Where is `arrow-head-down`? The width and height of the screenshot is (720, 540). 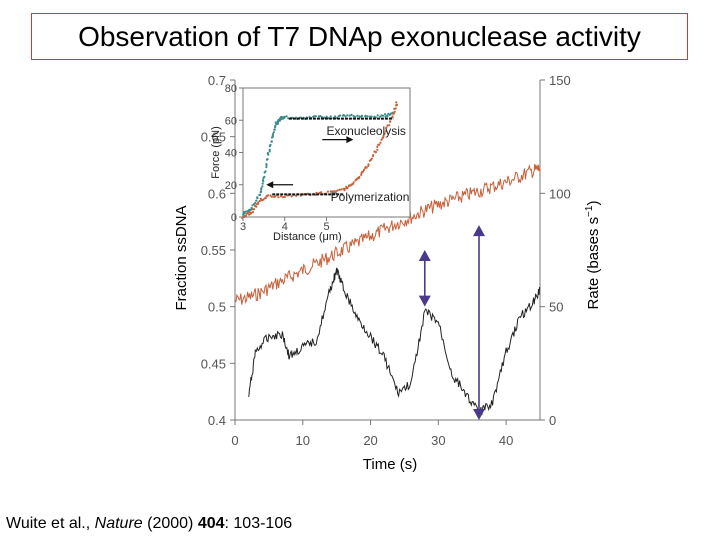
arrow-head-down is located at coordinates (424, 301).